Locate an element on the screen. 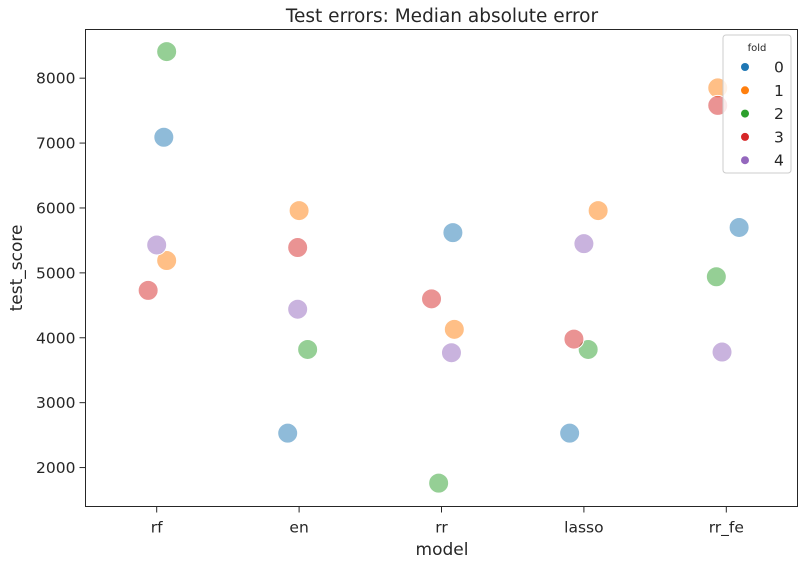 This screenshot has width=805, height=566. legend-label: 2 is located at coordinates (779, 114).